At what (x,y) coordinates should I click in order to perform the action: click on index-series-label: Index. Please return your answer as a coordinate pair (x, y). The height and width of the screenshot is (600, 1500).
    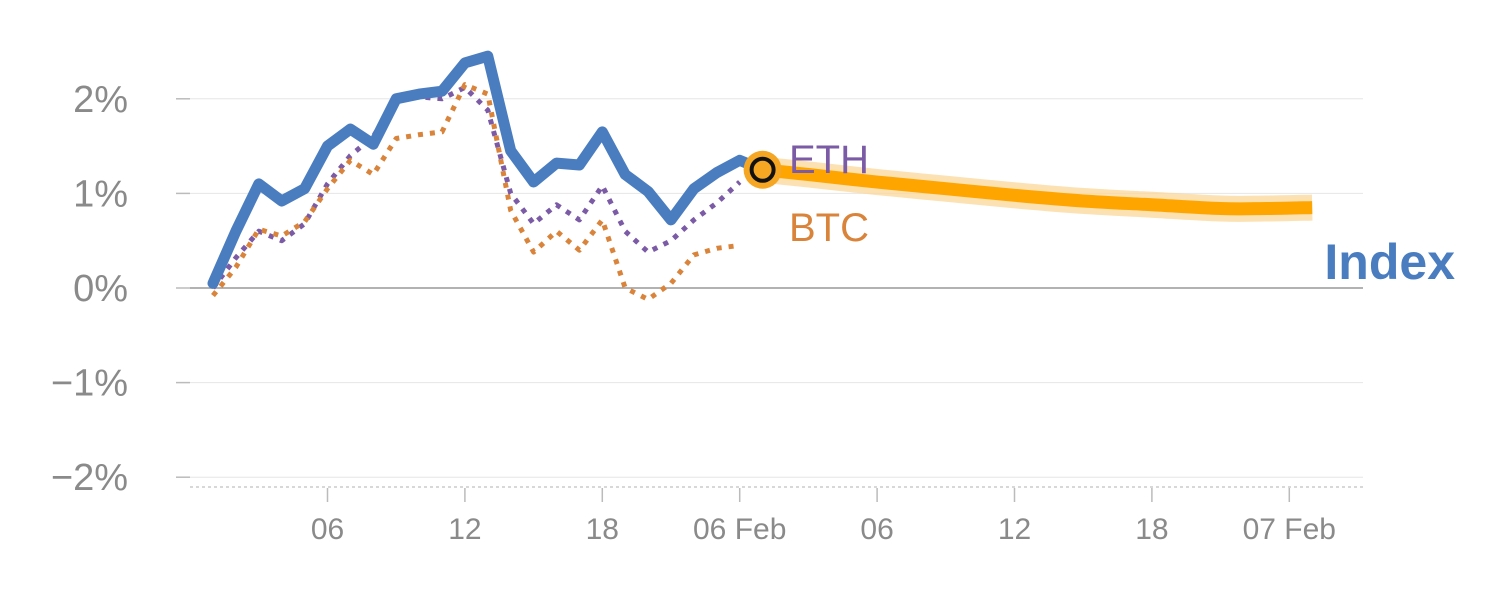
    Looking at the image, I should click on (1389, 262).